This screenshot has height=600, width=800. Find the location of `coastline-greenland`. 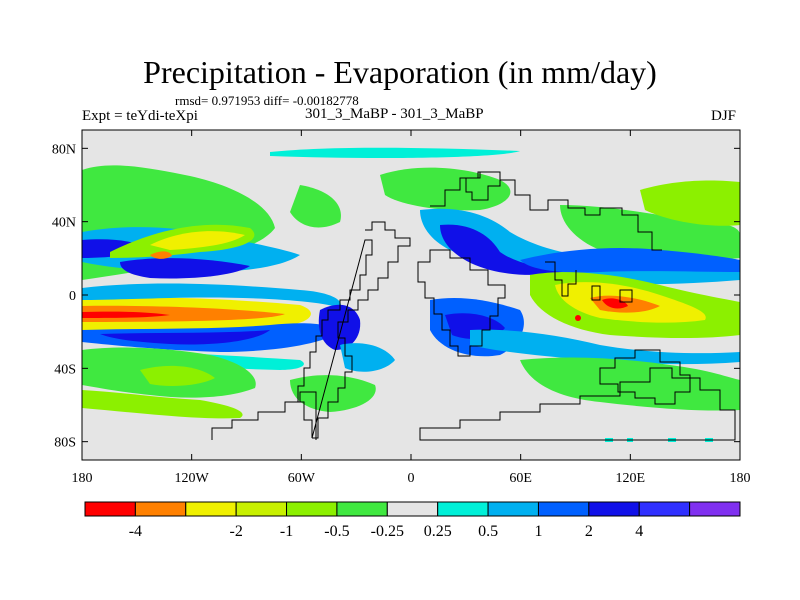

coastline-greenland is located at coordinates (483, 186).